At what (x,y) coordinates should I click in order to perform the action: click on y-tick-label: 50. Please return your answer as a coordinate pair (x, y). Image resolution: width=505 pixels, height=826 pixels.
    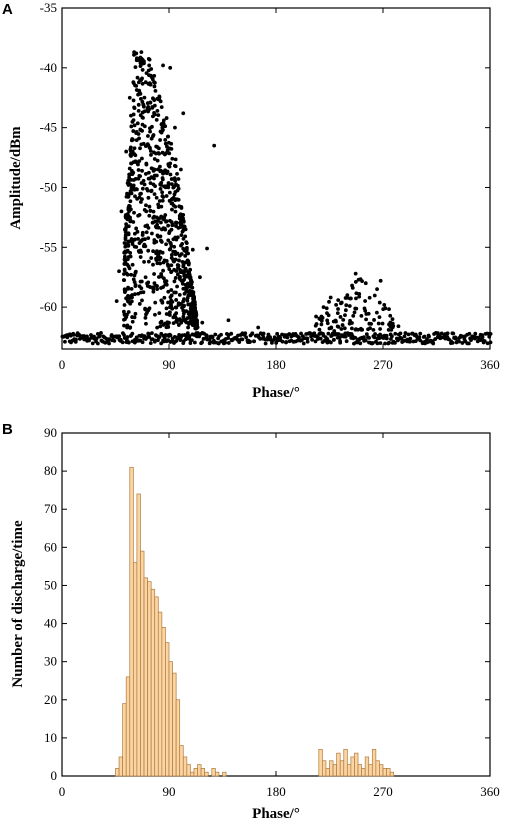
    Looking at the image, I should click on (50, 584).